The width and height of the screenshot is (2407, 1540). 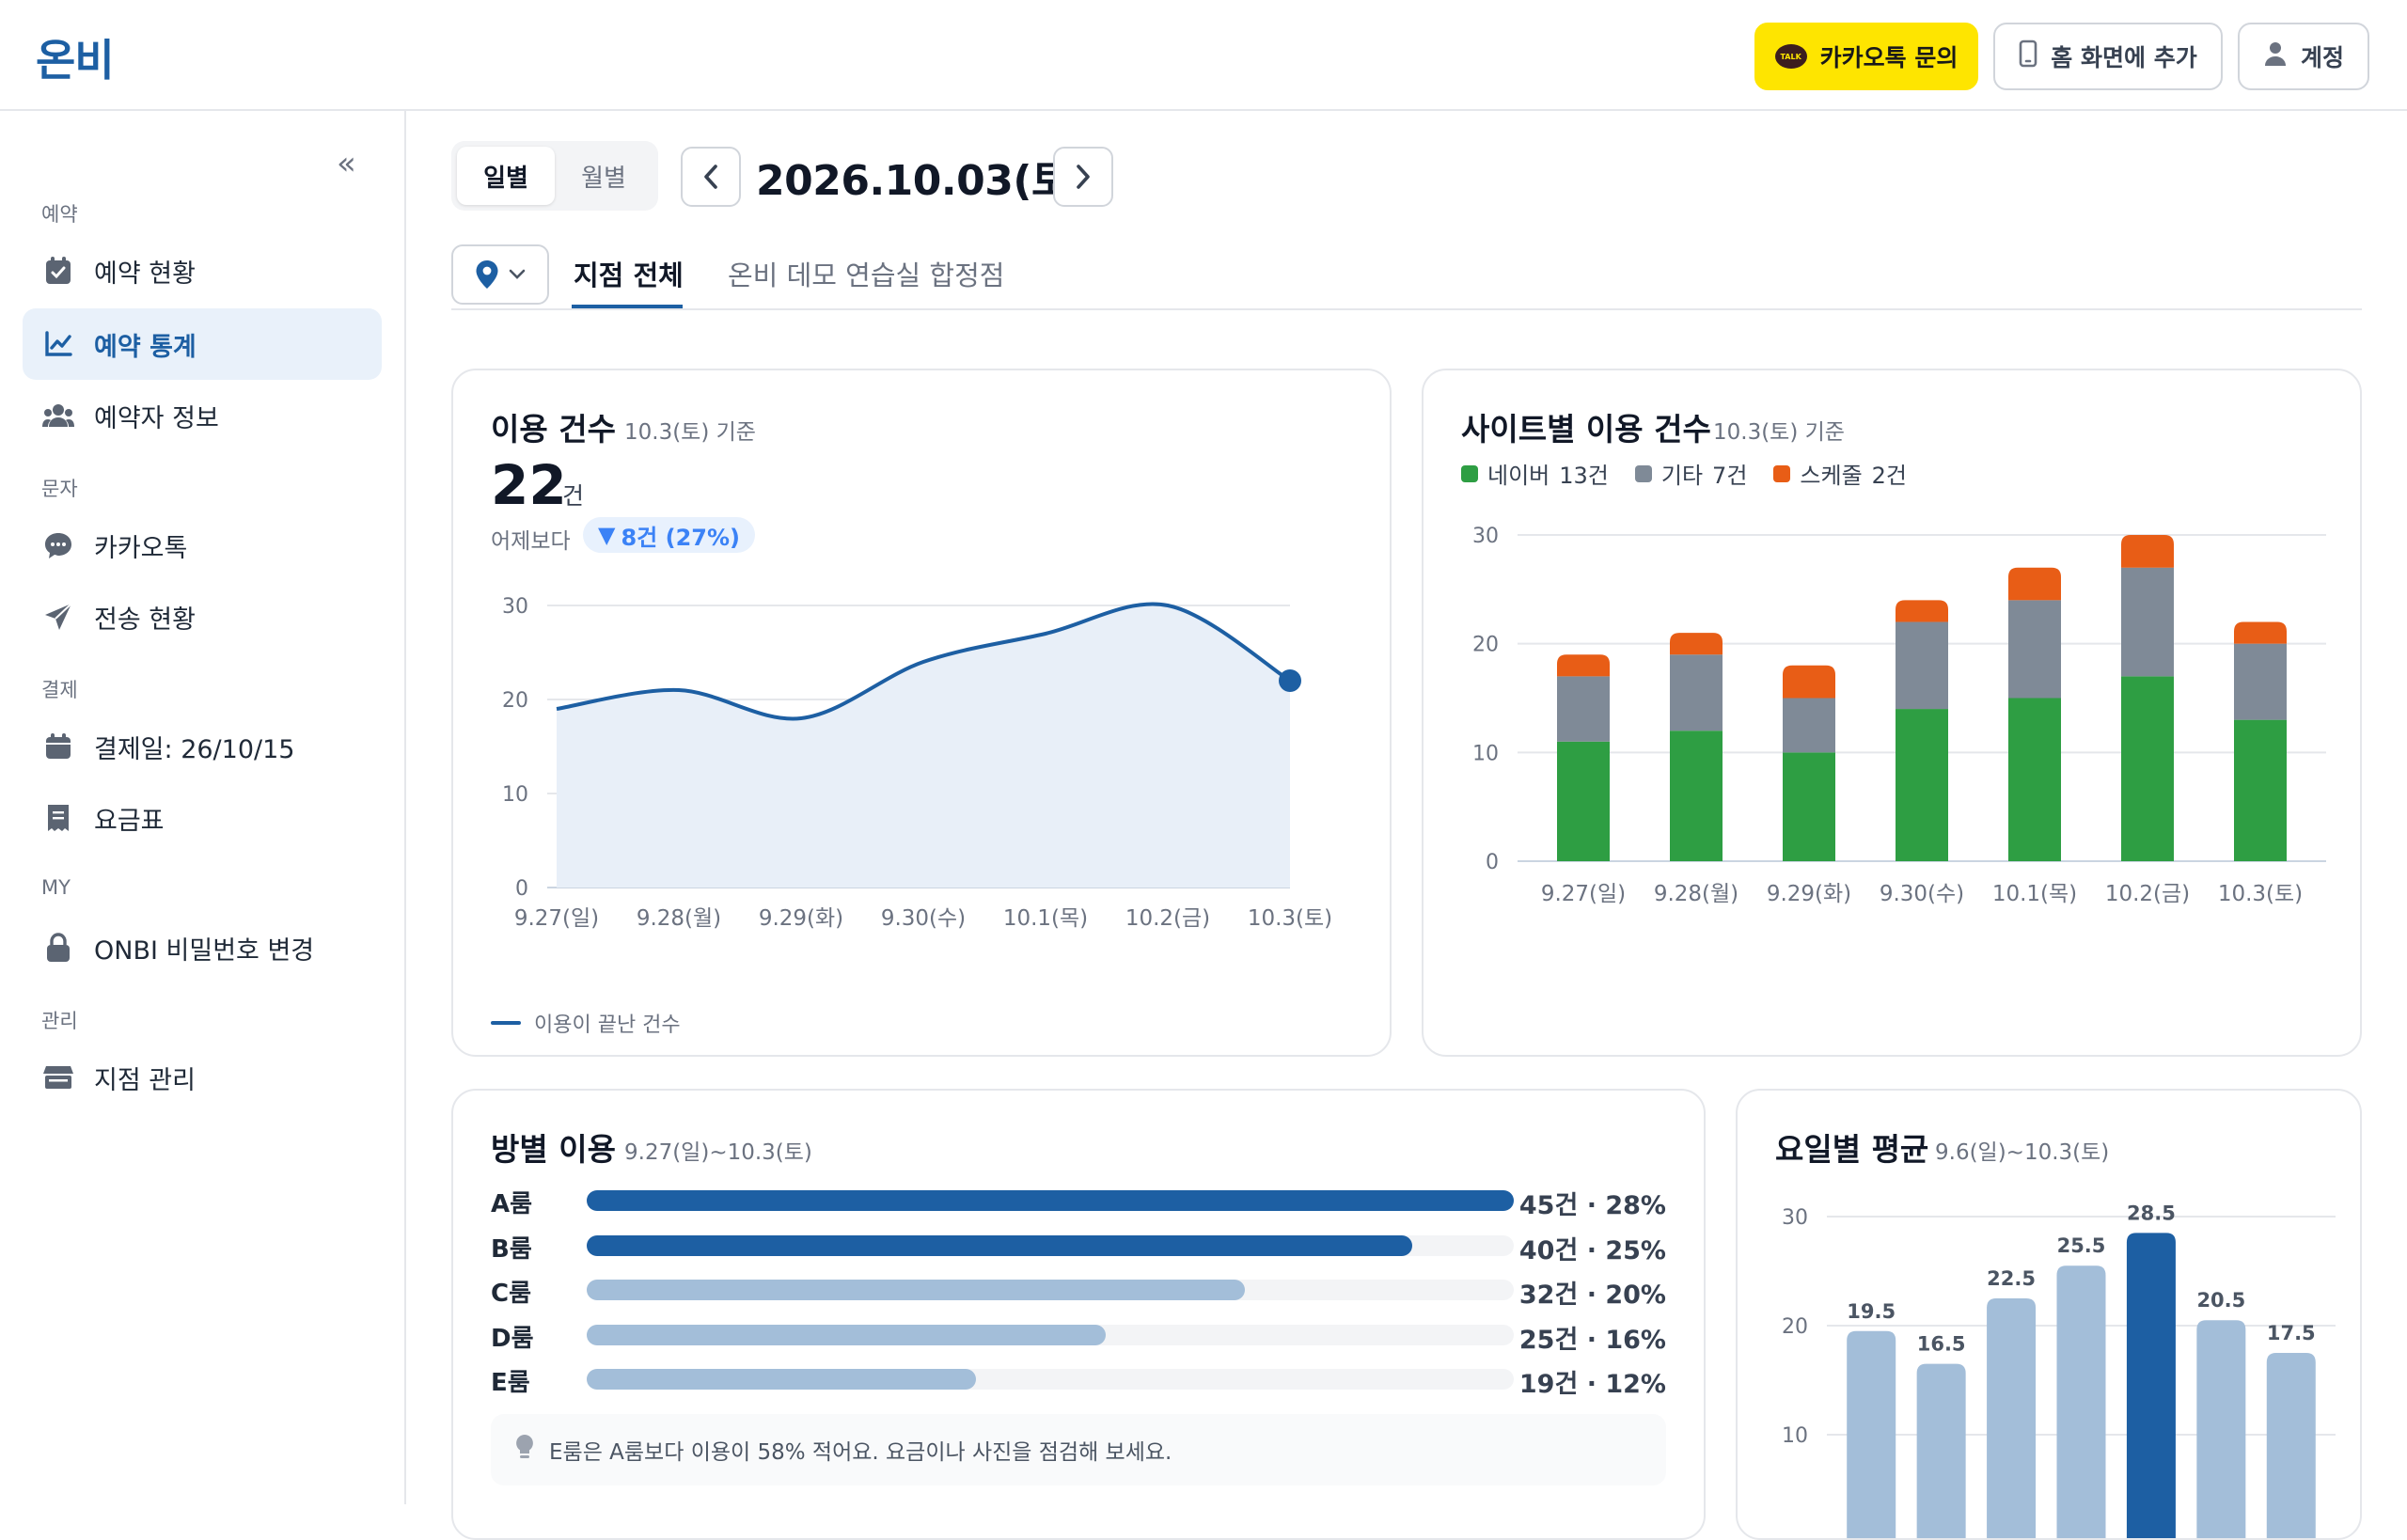 What do you see at coordinates (556, 918) in the screenshot?
I see `x-tick-label: 9.27(일)` at bounding box center [556, 918].